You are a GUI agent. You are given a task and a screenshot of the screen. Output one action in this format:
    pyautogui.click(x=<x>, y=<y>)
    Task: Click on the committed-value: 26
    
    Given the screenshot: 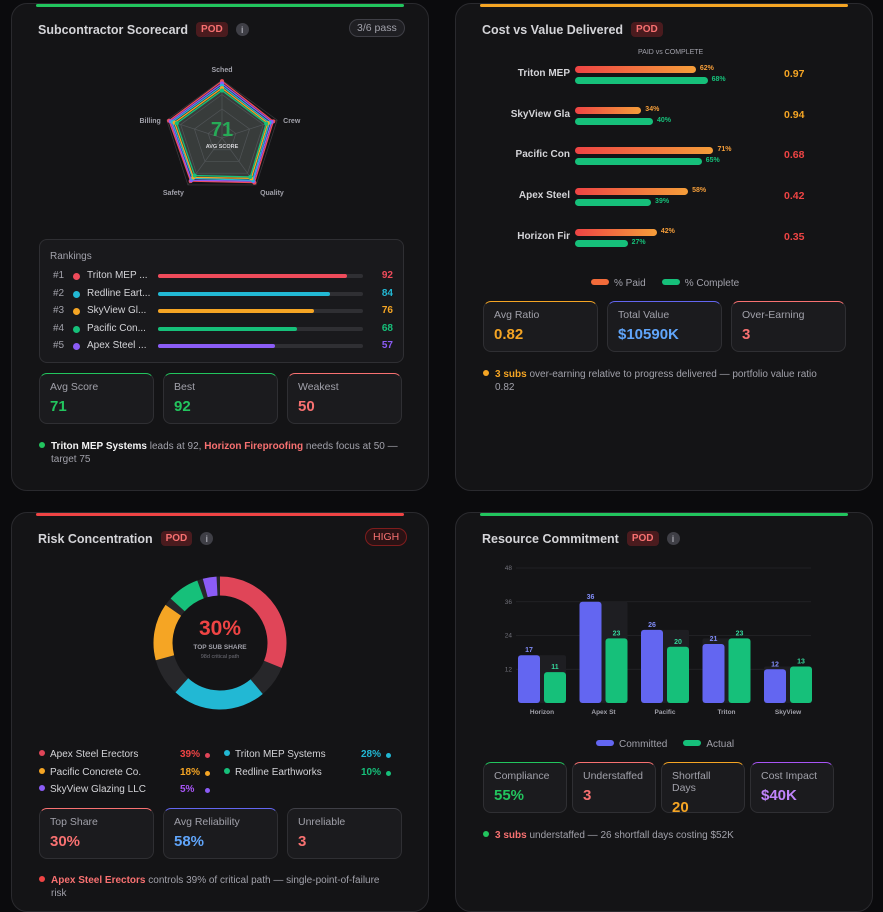 What is the action you would take?
    pyautogui.click(x=652, y=625)
    